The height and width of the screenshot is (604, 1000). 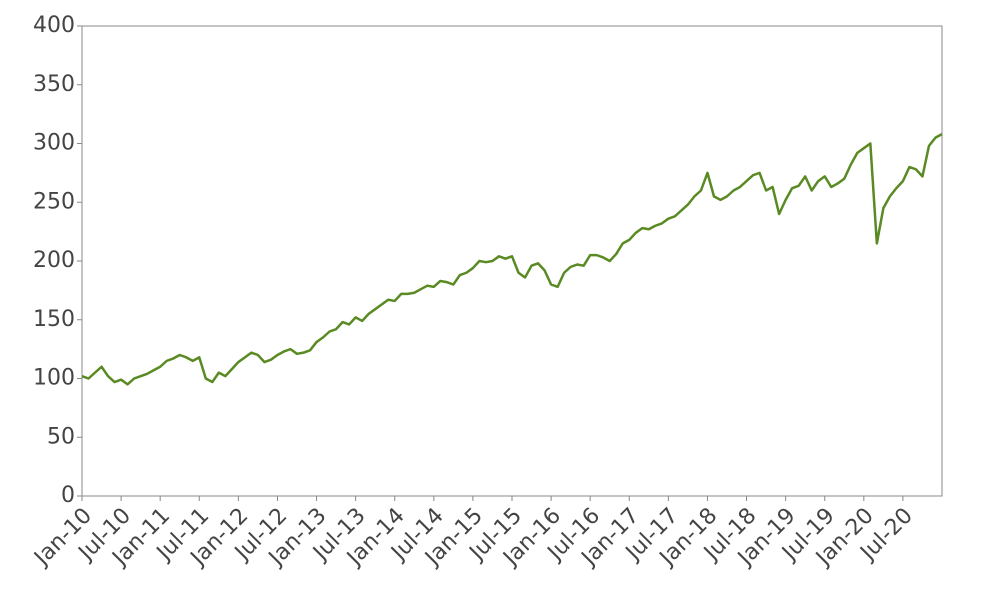 I want to click on y-tick-label: 0, so click(x=68, y=495).